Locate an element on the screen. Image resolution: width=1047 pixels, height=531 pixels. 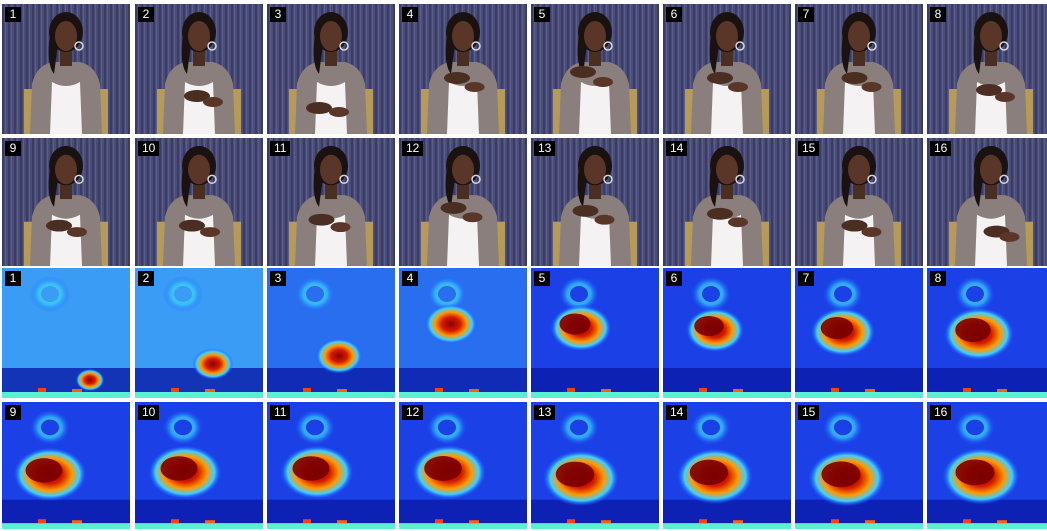
heatmap-frame: 3 is located at coordinates (331, 333).